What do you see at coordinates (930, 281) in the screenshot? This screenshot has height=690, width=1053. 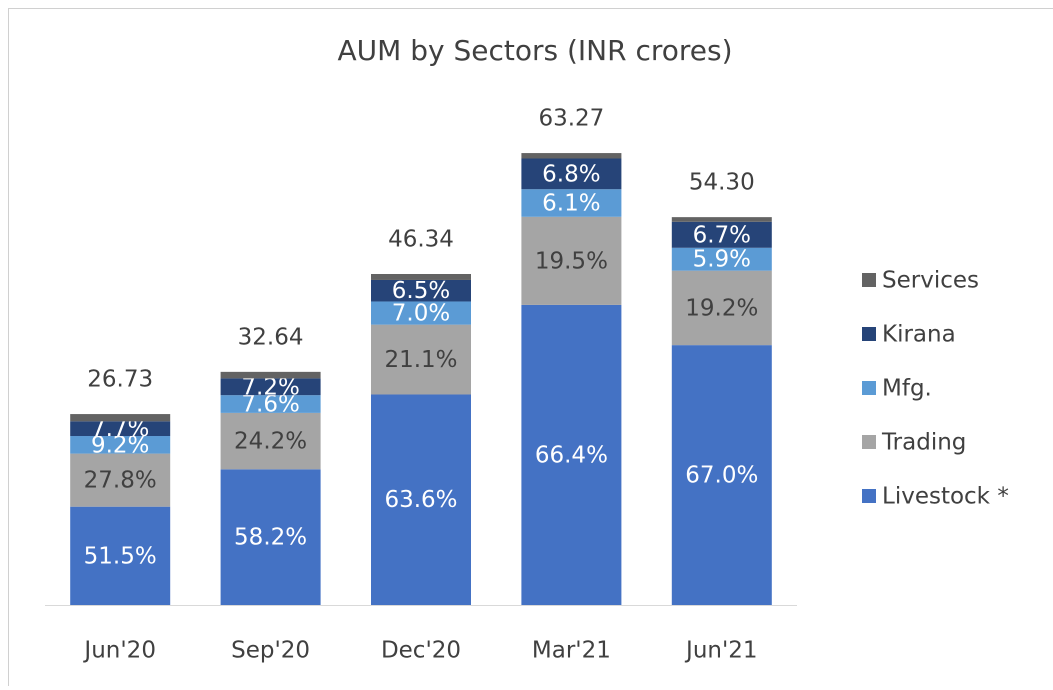 I see `legend-label: Services` at bounding box center [930, 281].